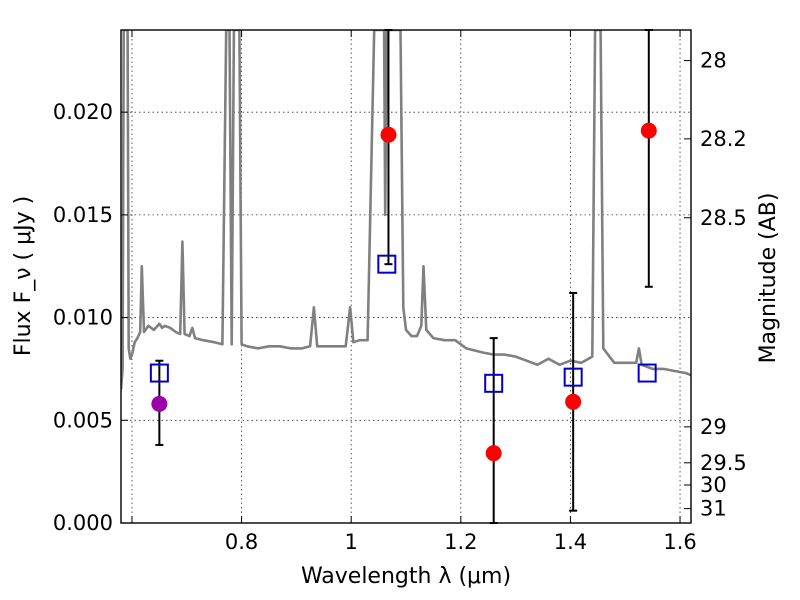 This screenshot has width=800, height=600. What do you see at coordinates (460, 542) in the screenshot?
I see `x-tick-label: 1.2` at bounding box center [460, 542].